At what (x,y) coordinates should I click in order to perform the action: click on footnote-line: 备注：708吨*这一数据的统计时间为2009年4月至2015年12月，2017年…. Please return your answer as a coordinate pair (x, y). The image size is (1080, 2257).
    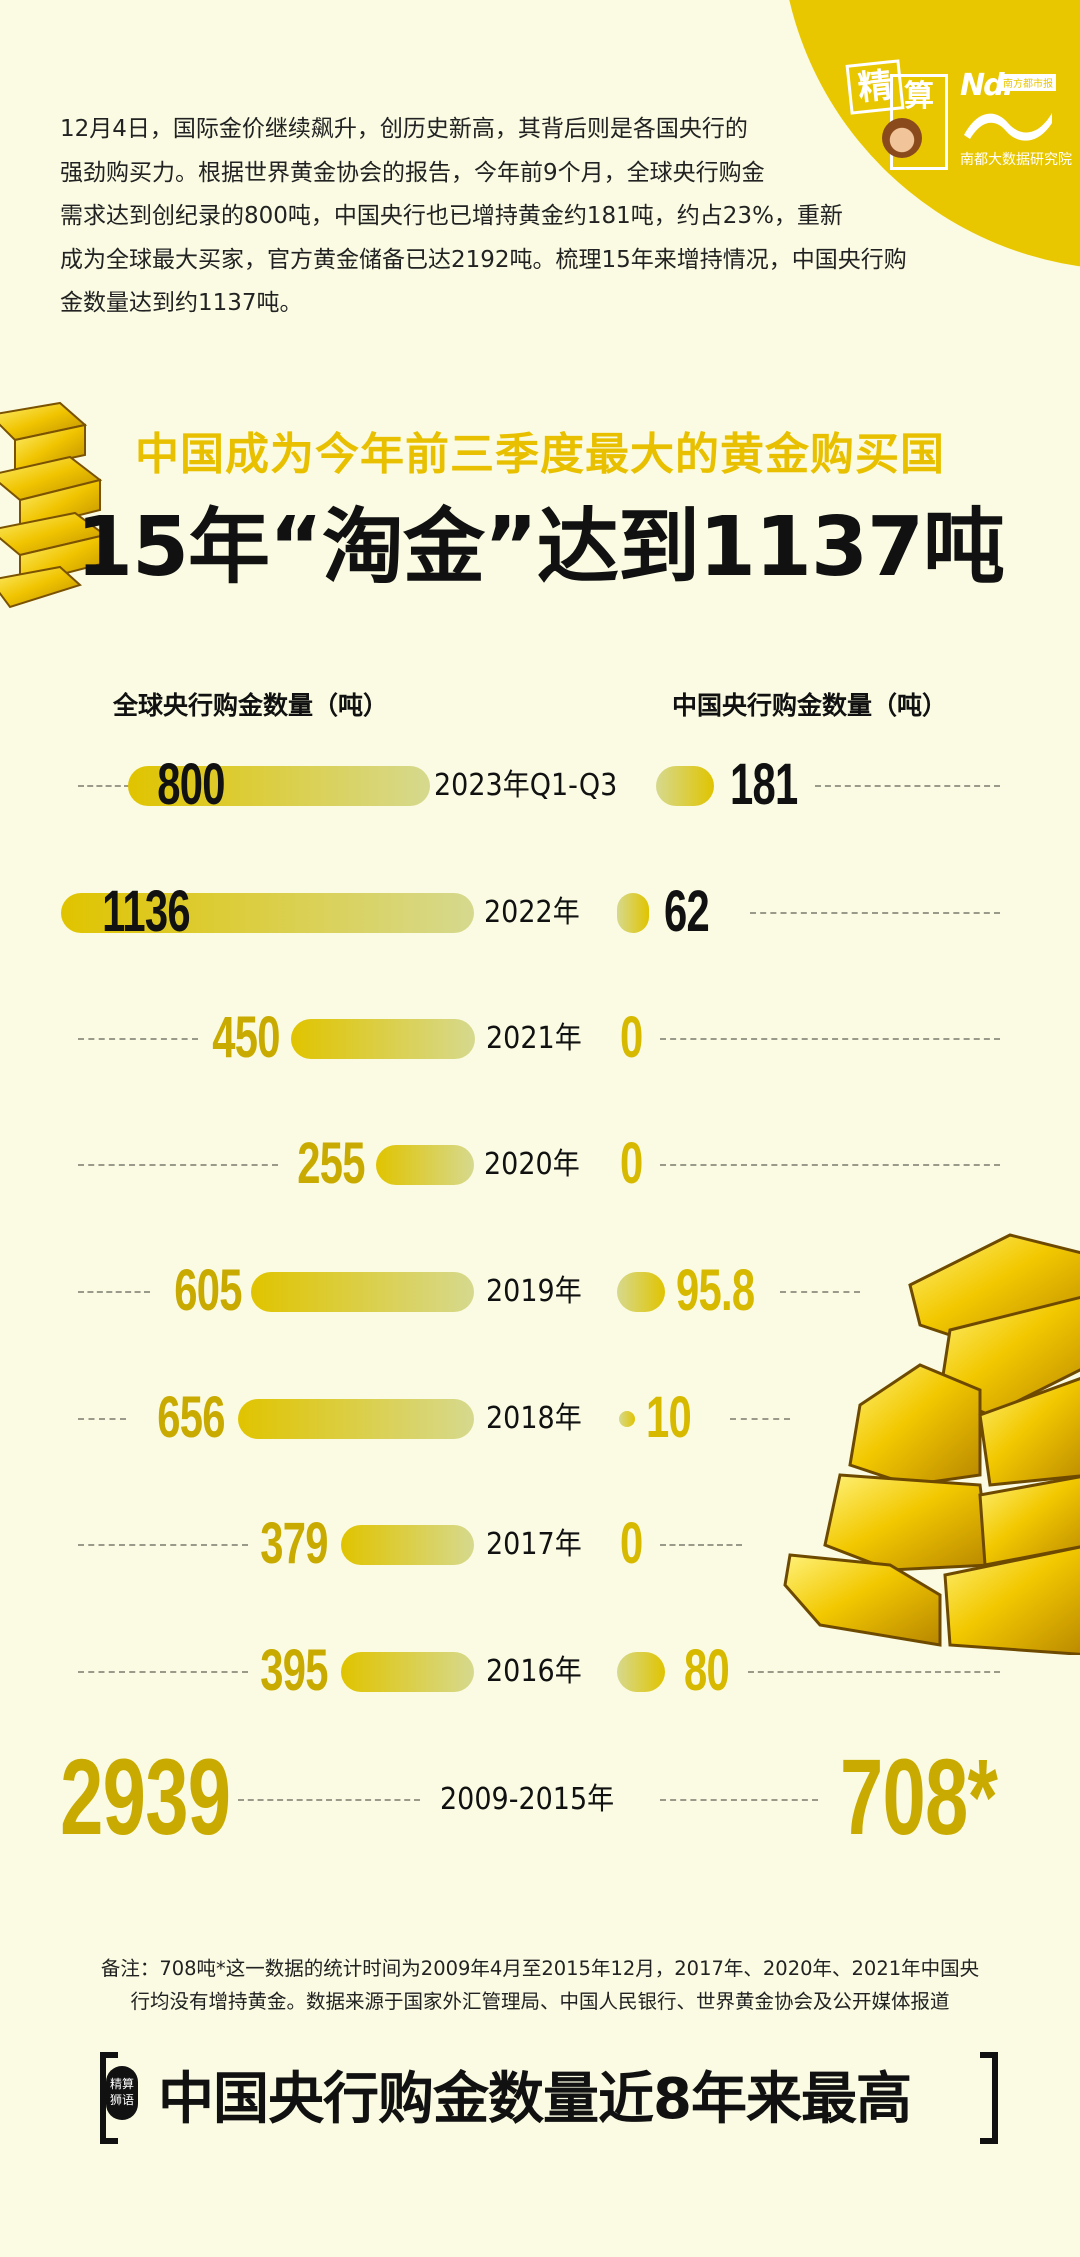
    Looking at the image, I should click on (540, 1968).